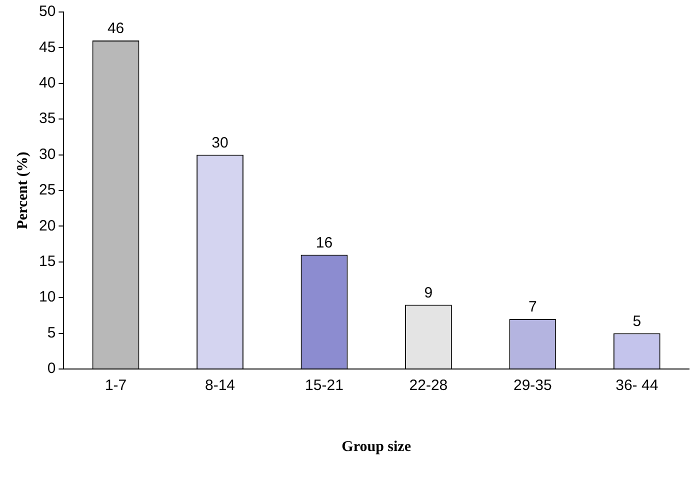 This screenshot has height=480, width=699. I want to click on x-tick-label: 15-21, so click(324, 385).